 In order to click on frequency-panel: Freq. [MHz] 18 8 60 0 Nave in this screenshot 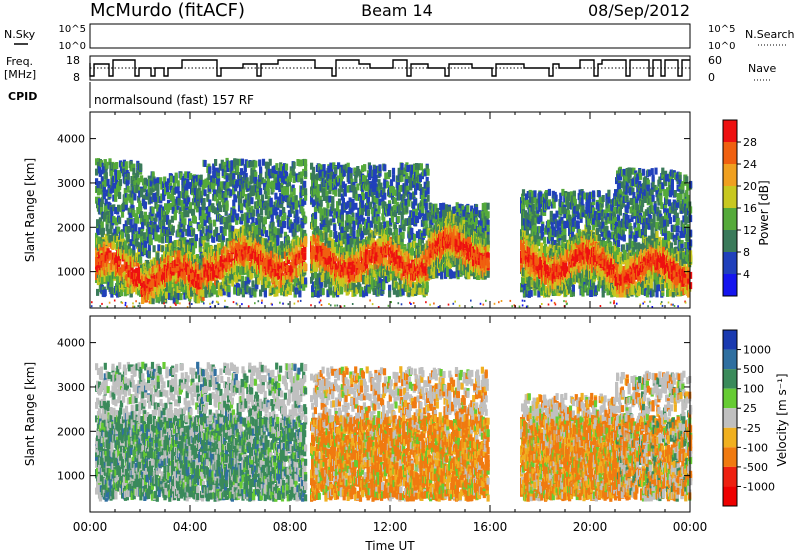, I will do `click(390, 69)`.